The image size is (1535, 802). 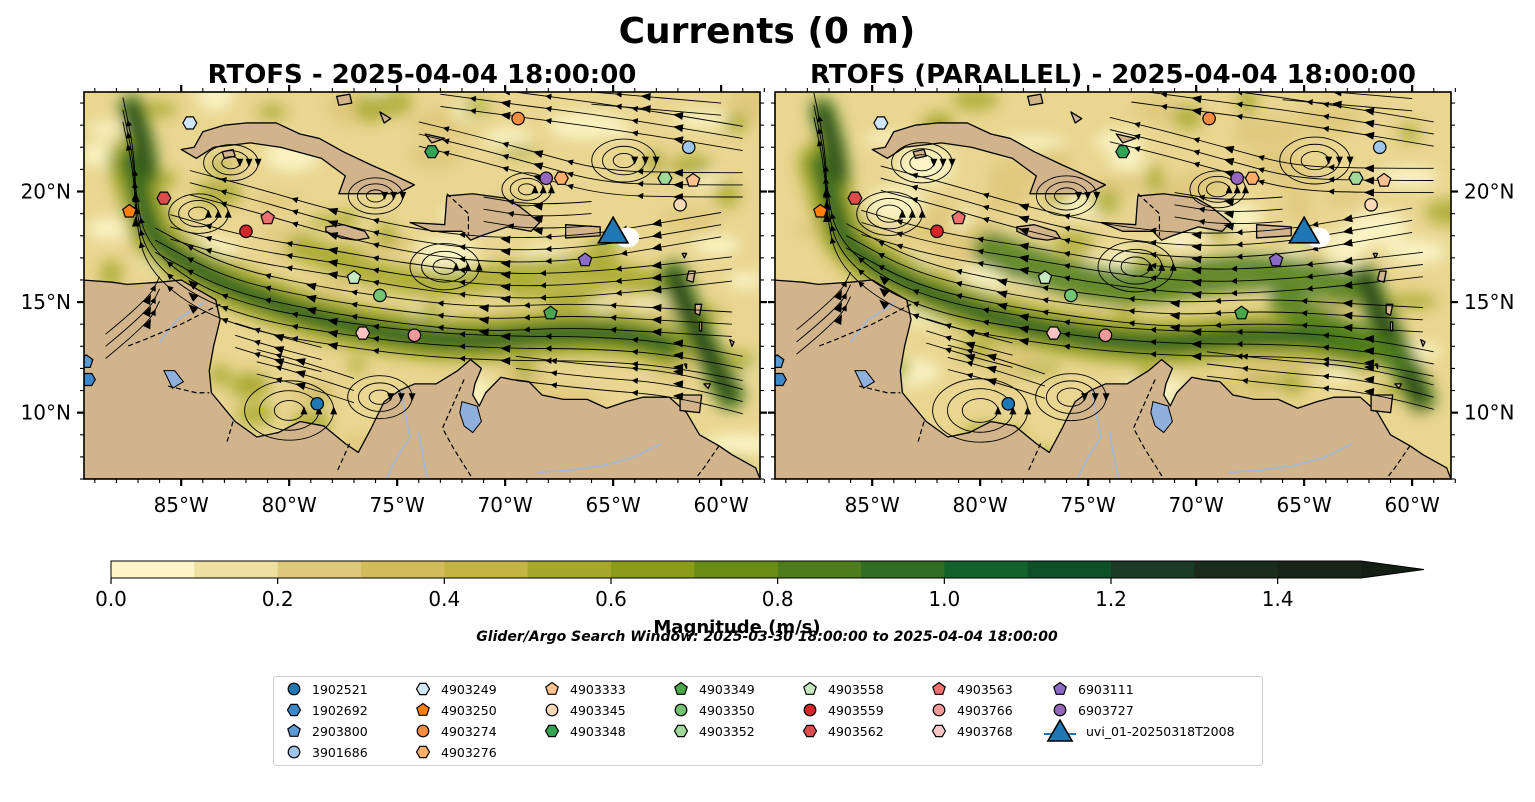 I want to click on triangle-marker-icon, so click(x=1060, y=730).